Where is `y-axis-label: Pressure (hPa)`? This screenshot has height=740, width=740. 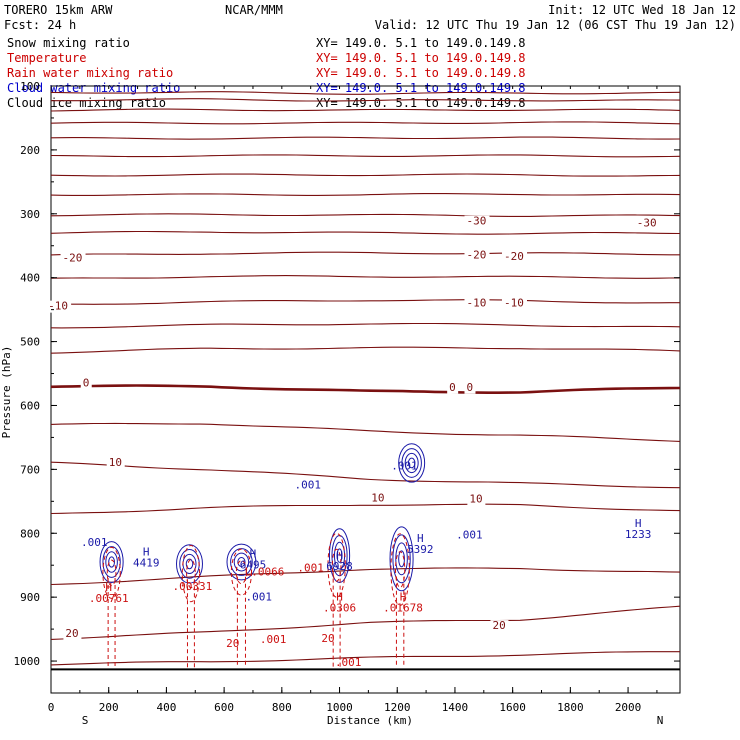
y-axis-label: Pressure (hPa) is located at coordinates (6, 392).